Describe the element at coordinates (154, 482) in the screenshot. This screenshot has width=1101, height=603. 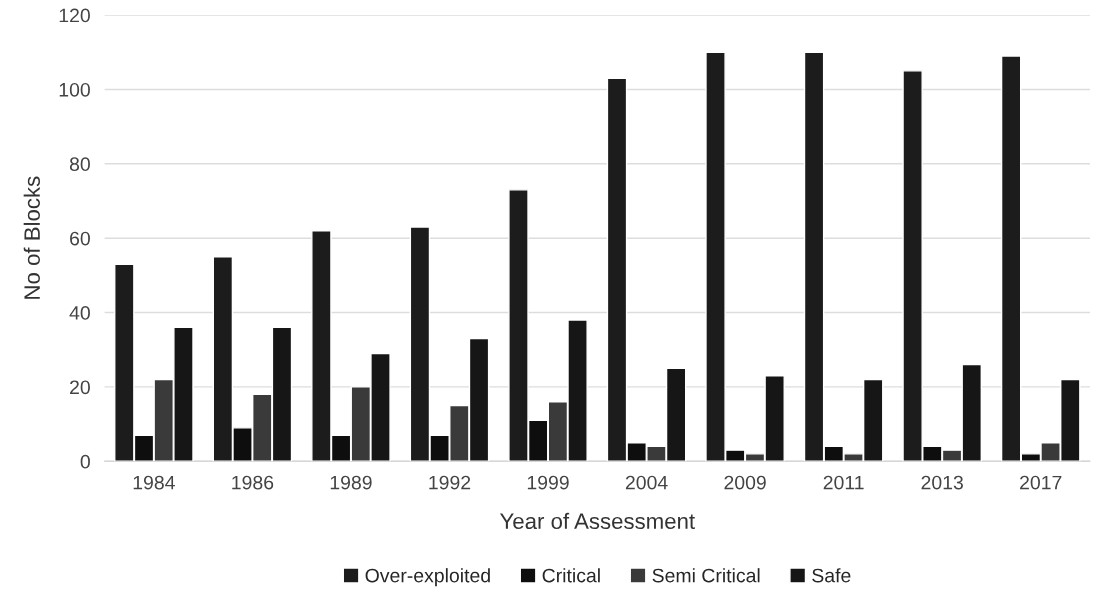
I see `x-tick-label: 1984` at that location.